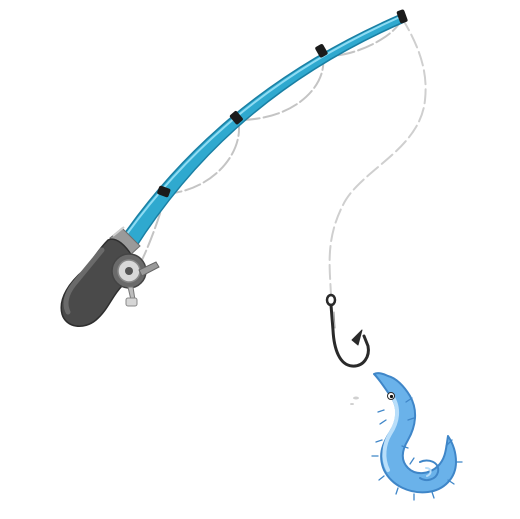  Describe the element at coordinates (354, 400) in the screenshot. I see `water-drops` at that location.